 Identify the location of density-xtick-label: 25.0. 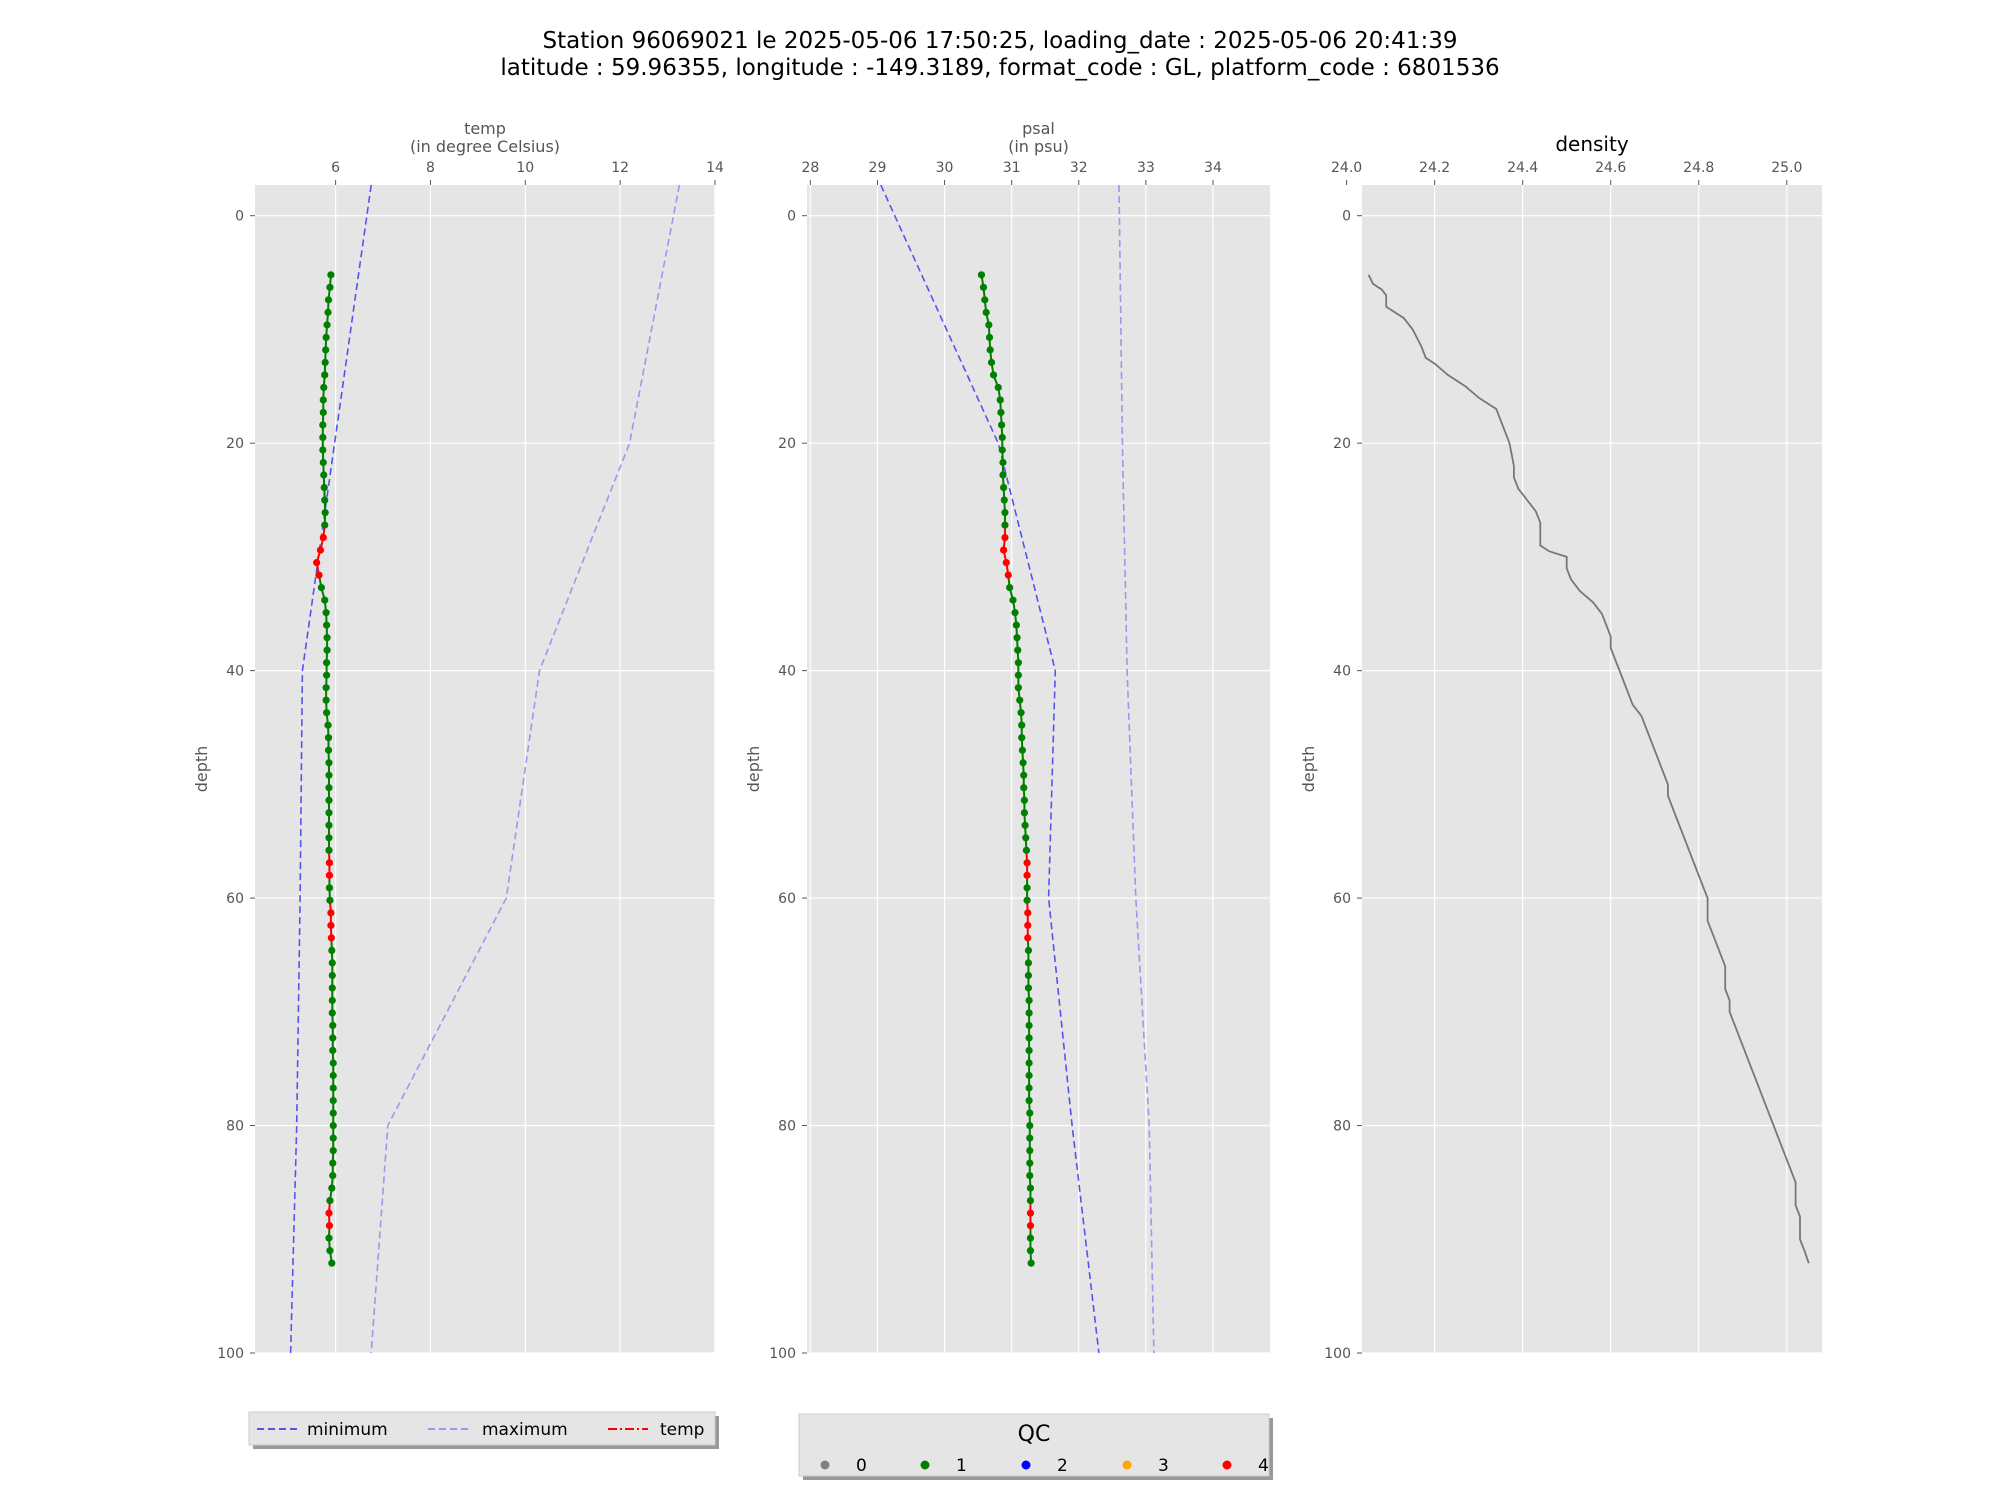
(1786, 168).